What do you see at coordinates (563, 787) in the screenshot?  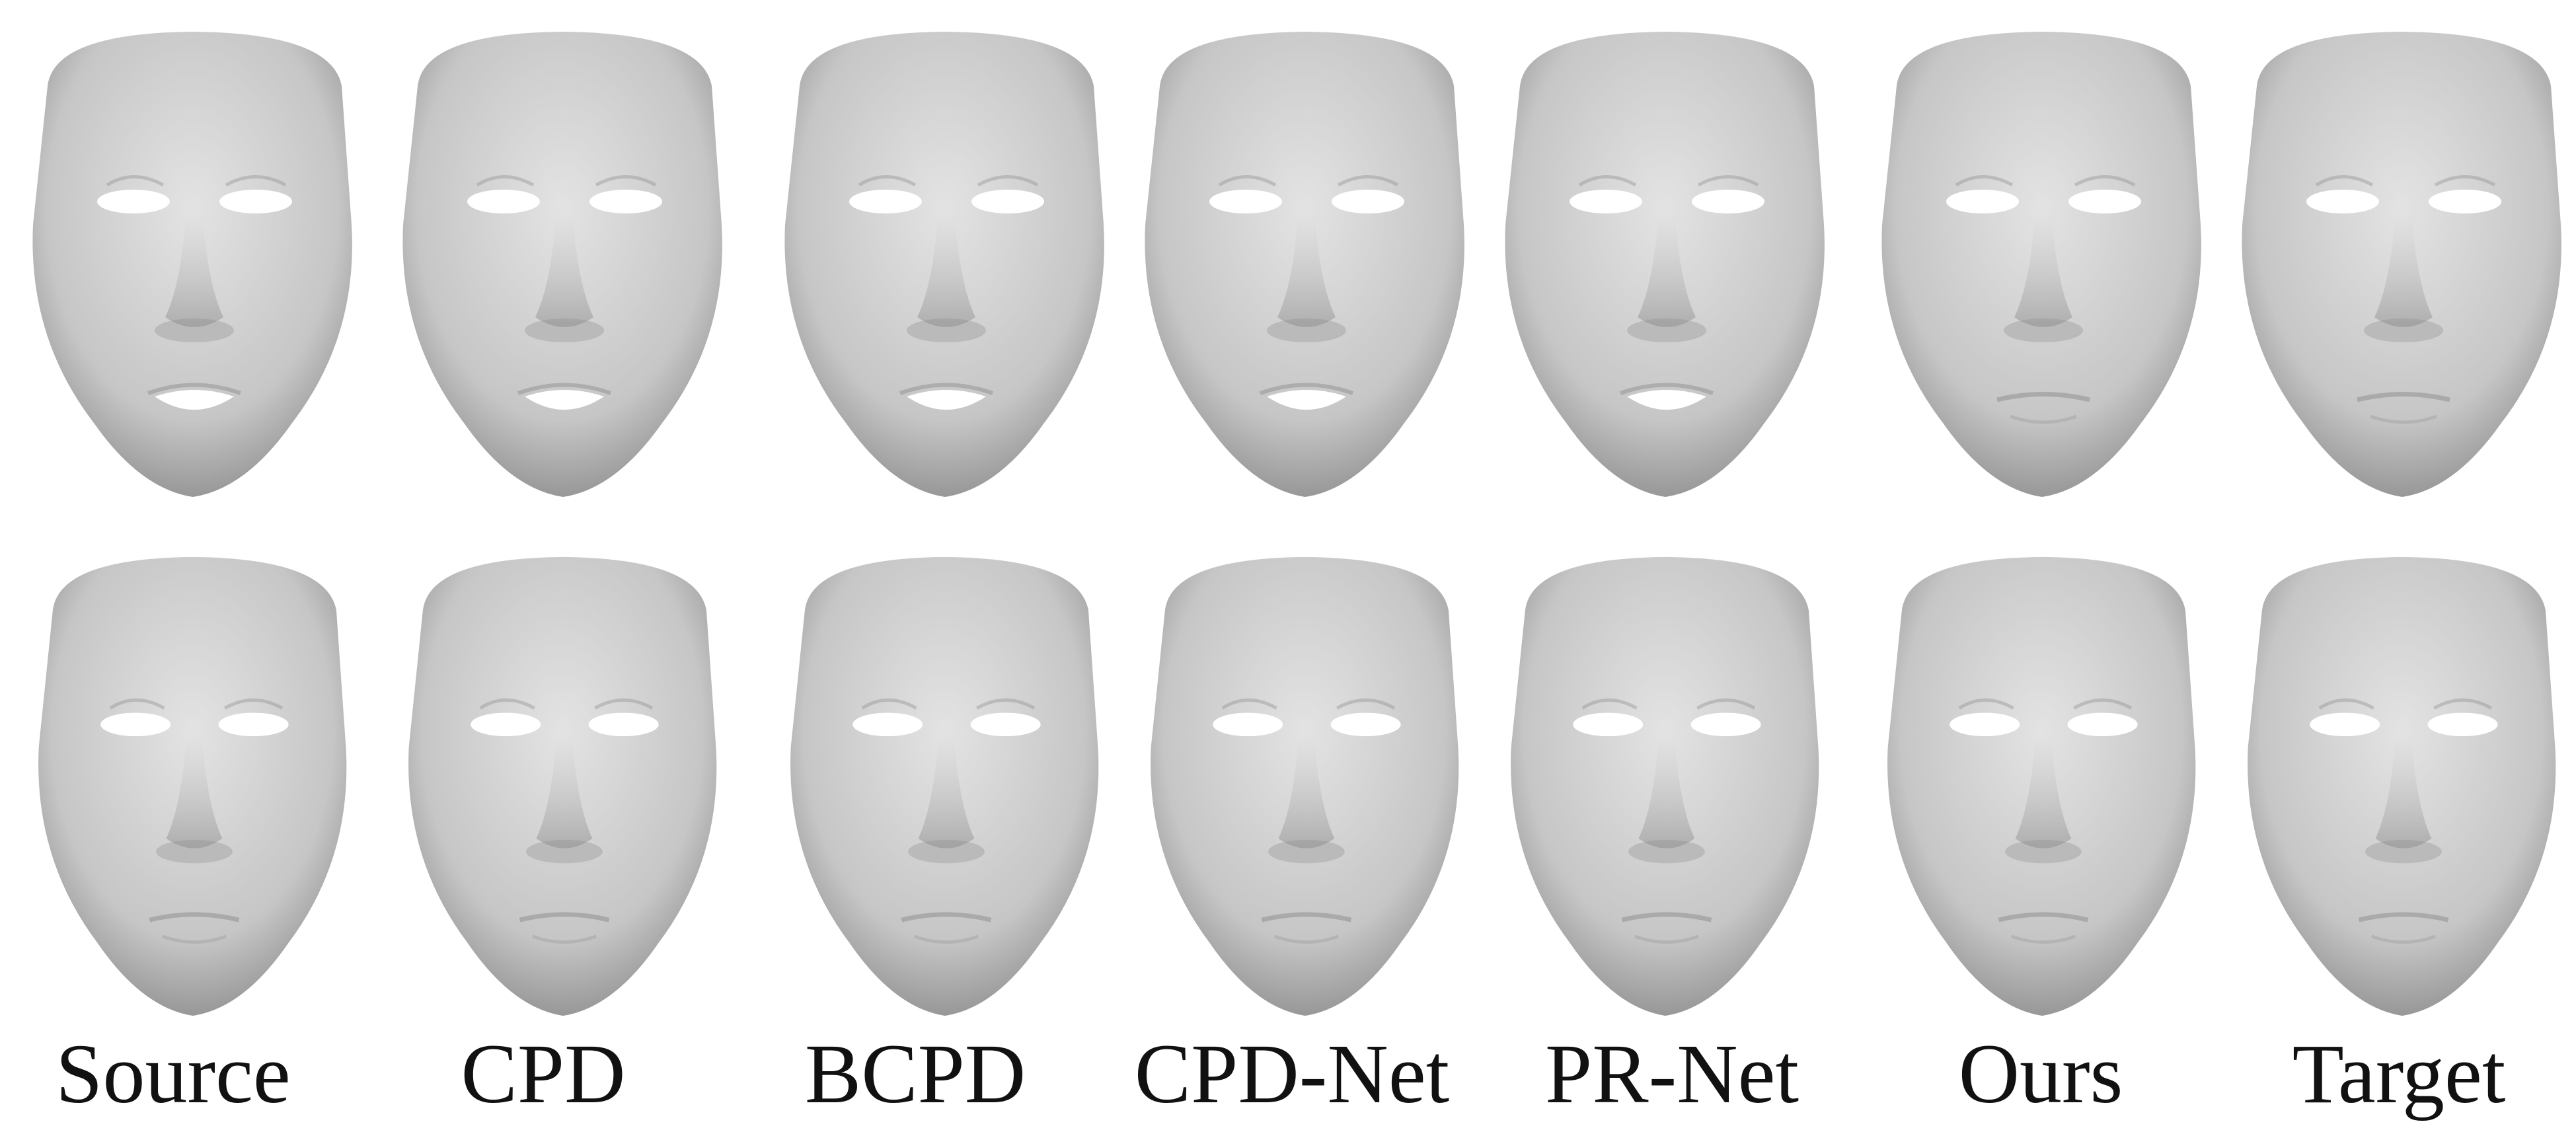 I see `face-mesh-bottom-cpd` at bounding box center [563, 787].